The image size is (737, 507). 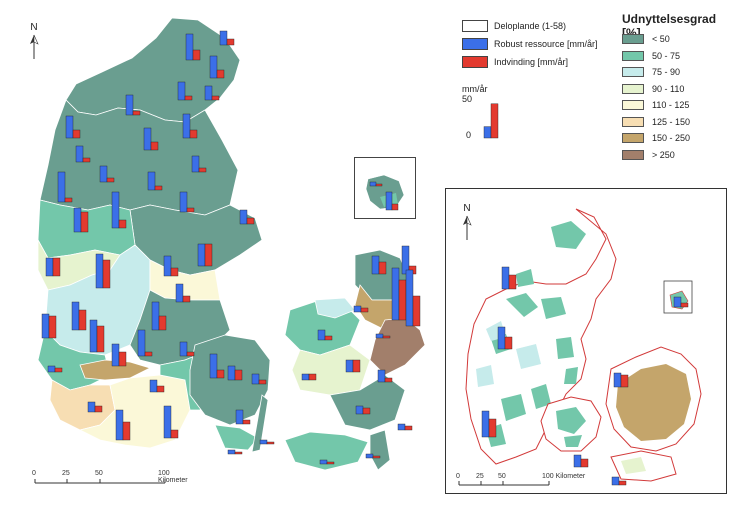 I want to click on scale-tick-0-label: 0, so click(x=469, y=135).